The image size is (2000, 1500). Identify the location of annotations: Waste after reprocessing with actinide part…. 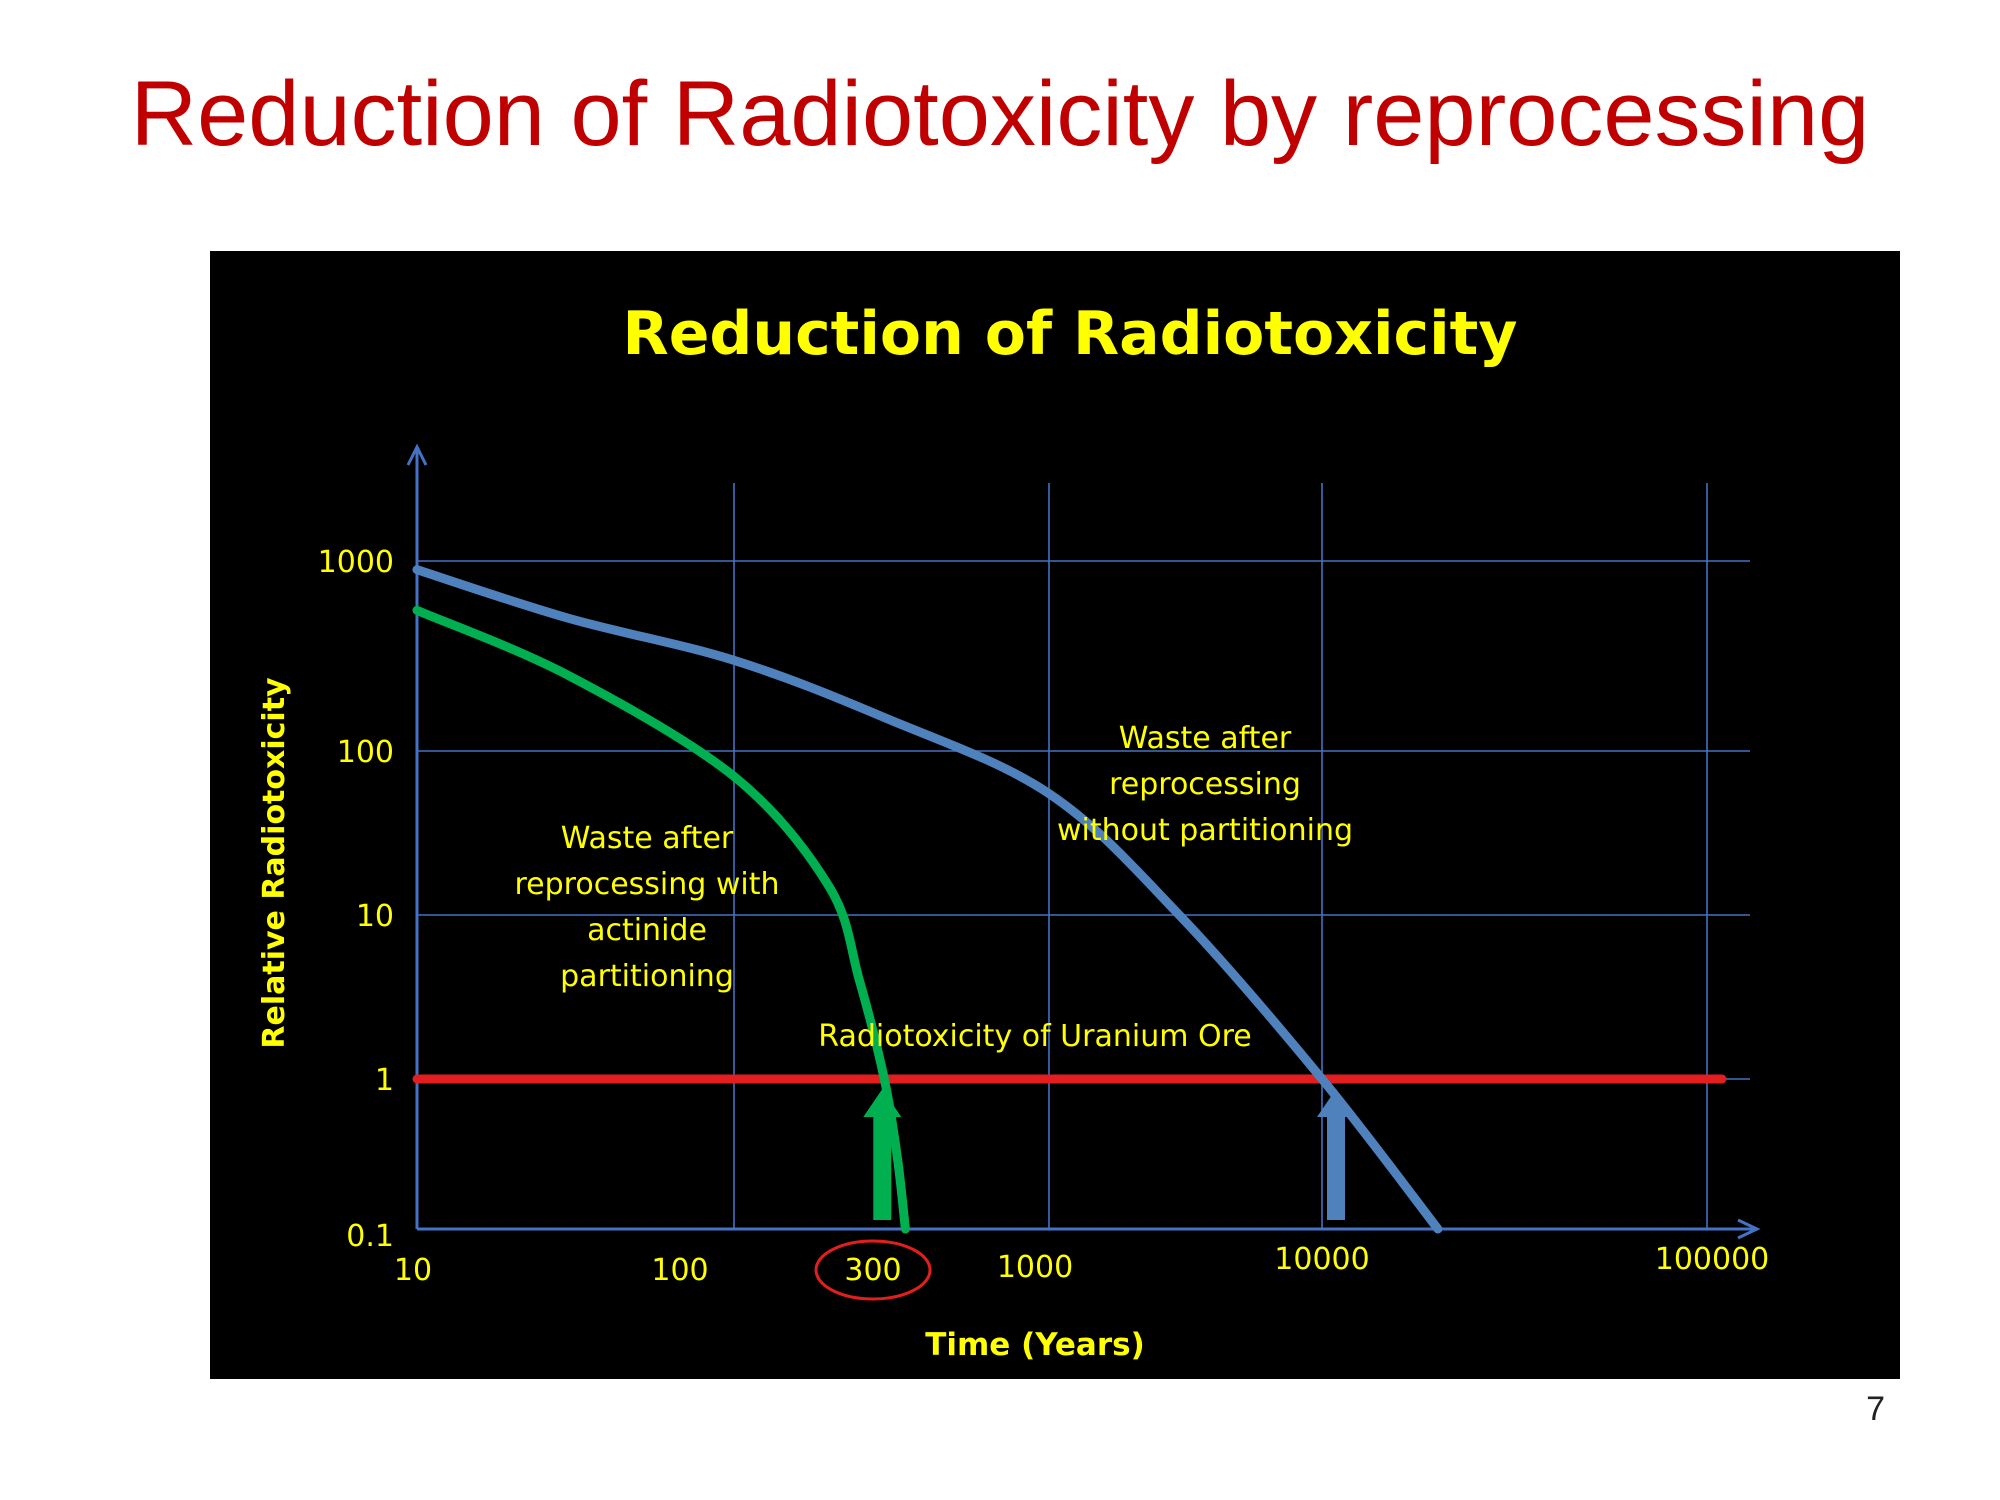
(934, 887).